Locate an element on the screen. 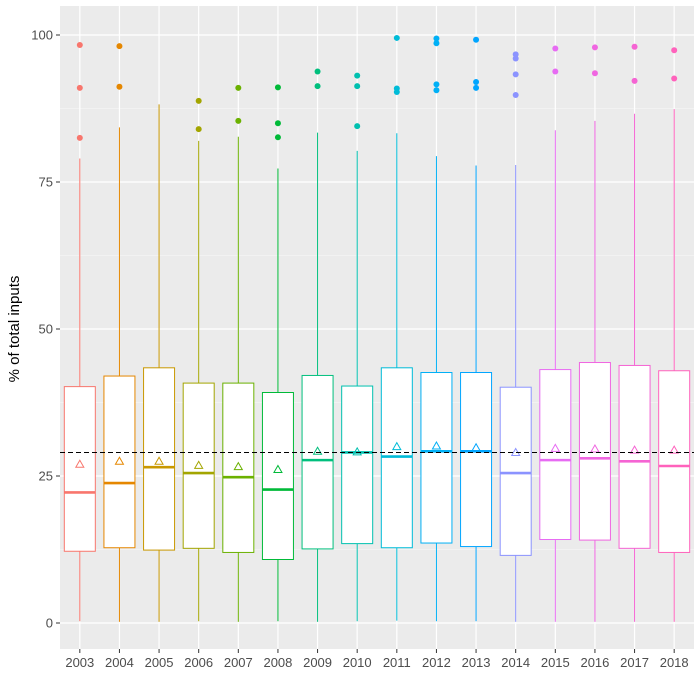  y-axis: 0 25 50 75 100 is located at coordinates (45, 329).